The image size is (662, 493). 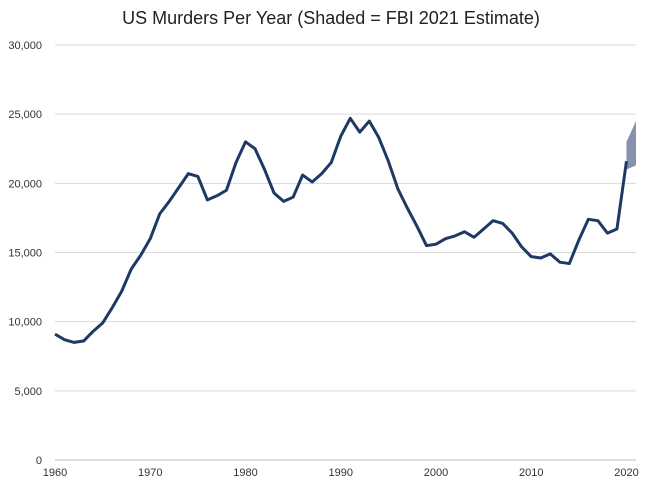 I want to click on x-axis-tick-labels: 1960 1970 1980 1990 2000 2010 2020, so click(x=341, y=473).